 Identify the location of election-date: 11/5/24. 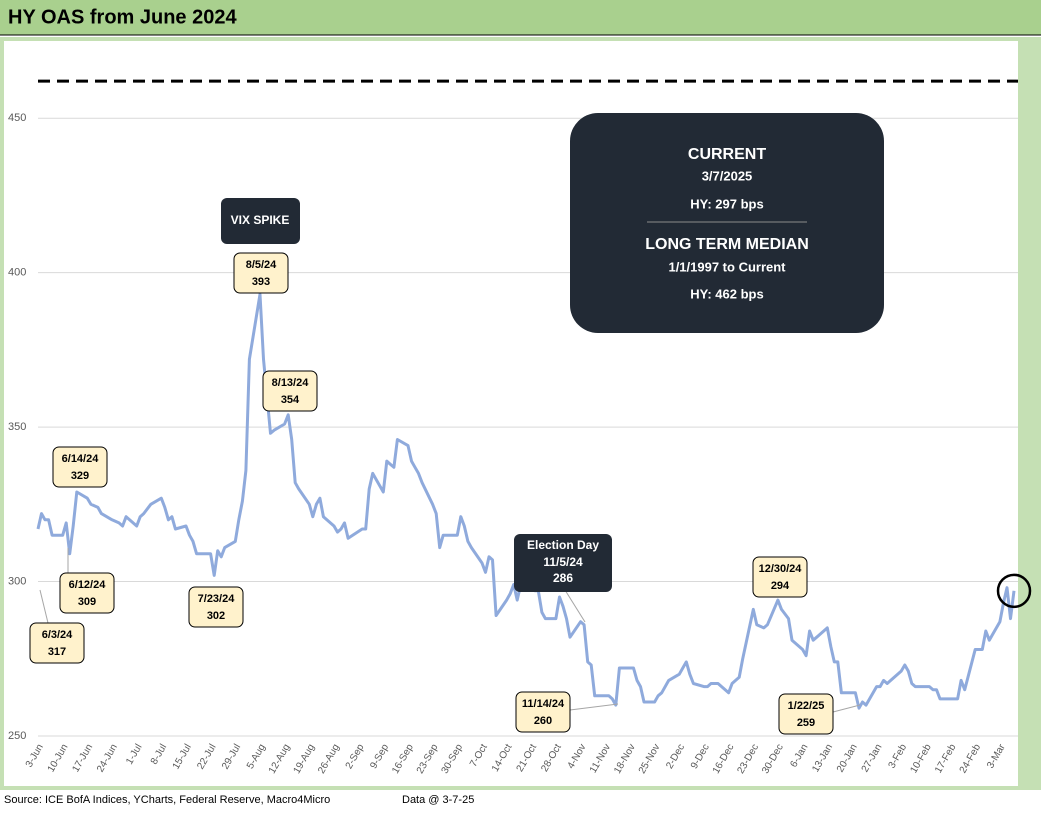
(563, 562).